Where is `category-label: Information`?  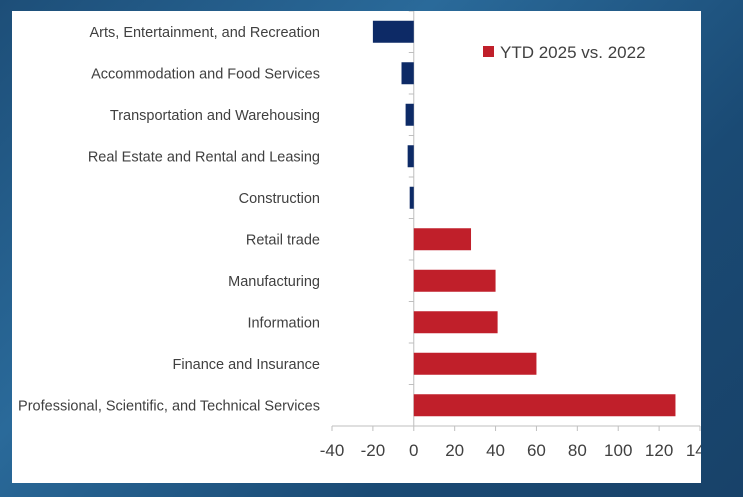
category-label: Information is located at coordinates (283, 323).